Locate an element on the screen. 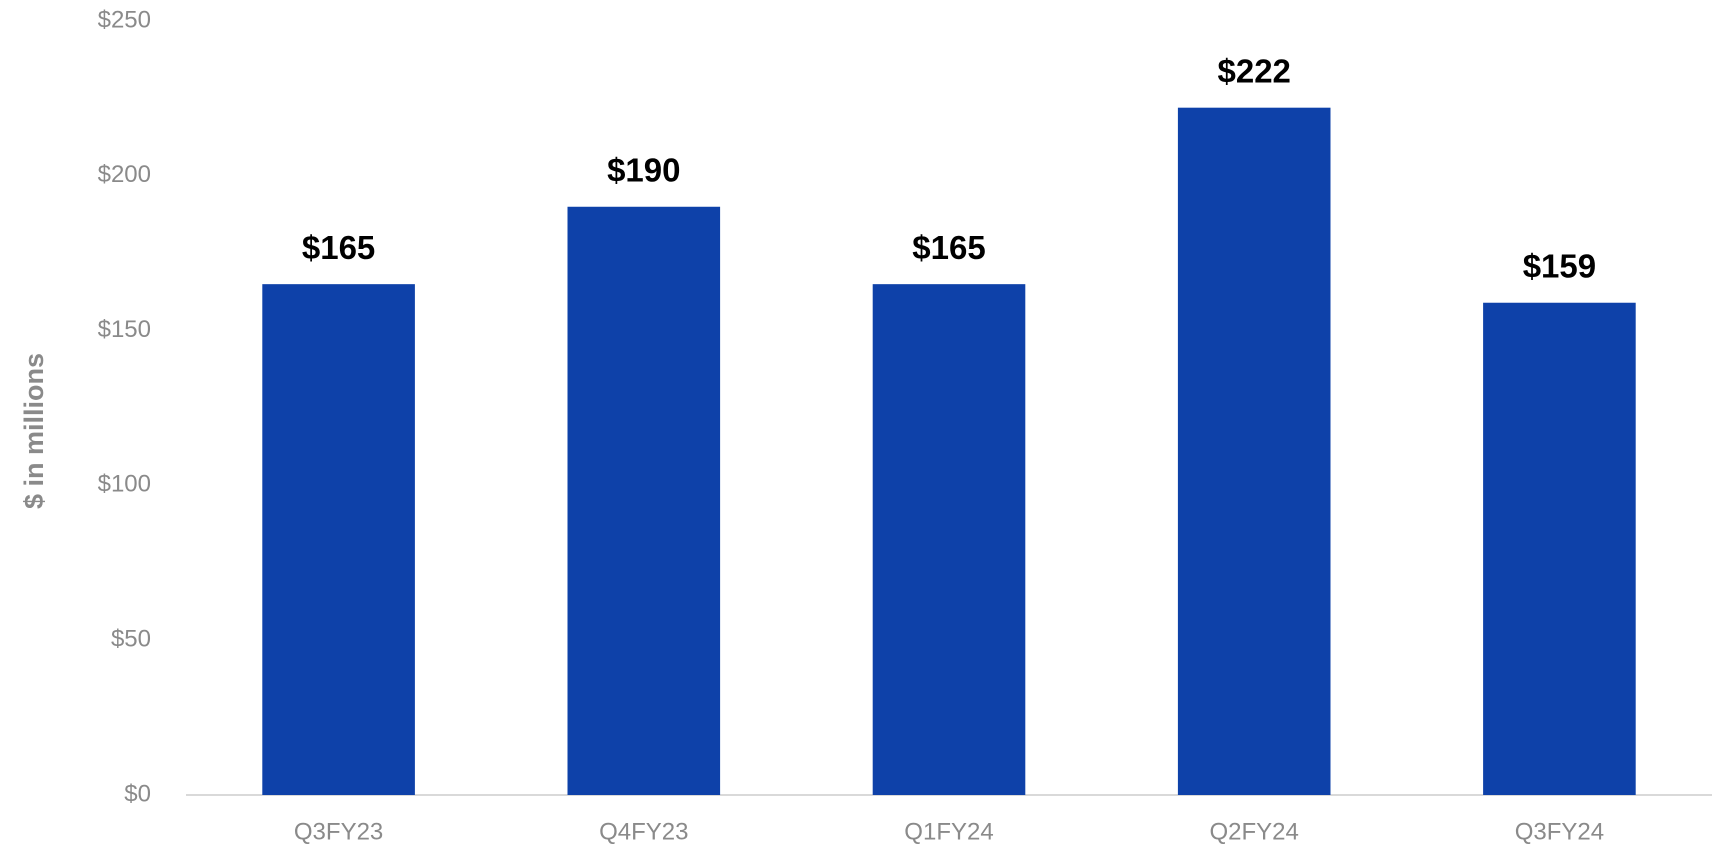  data-label: $222 is located at coordinates (1253, 70).